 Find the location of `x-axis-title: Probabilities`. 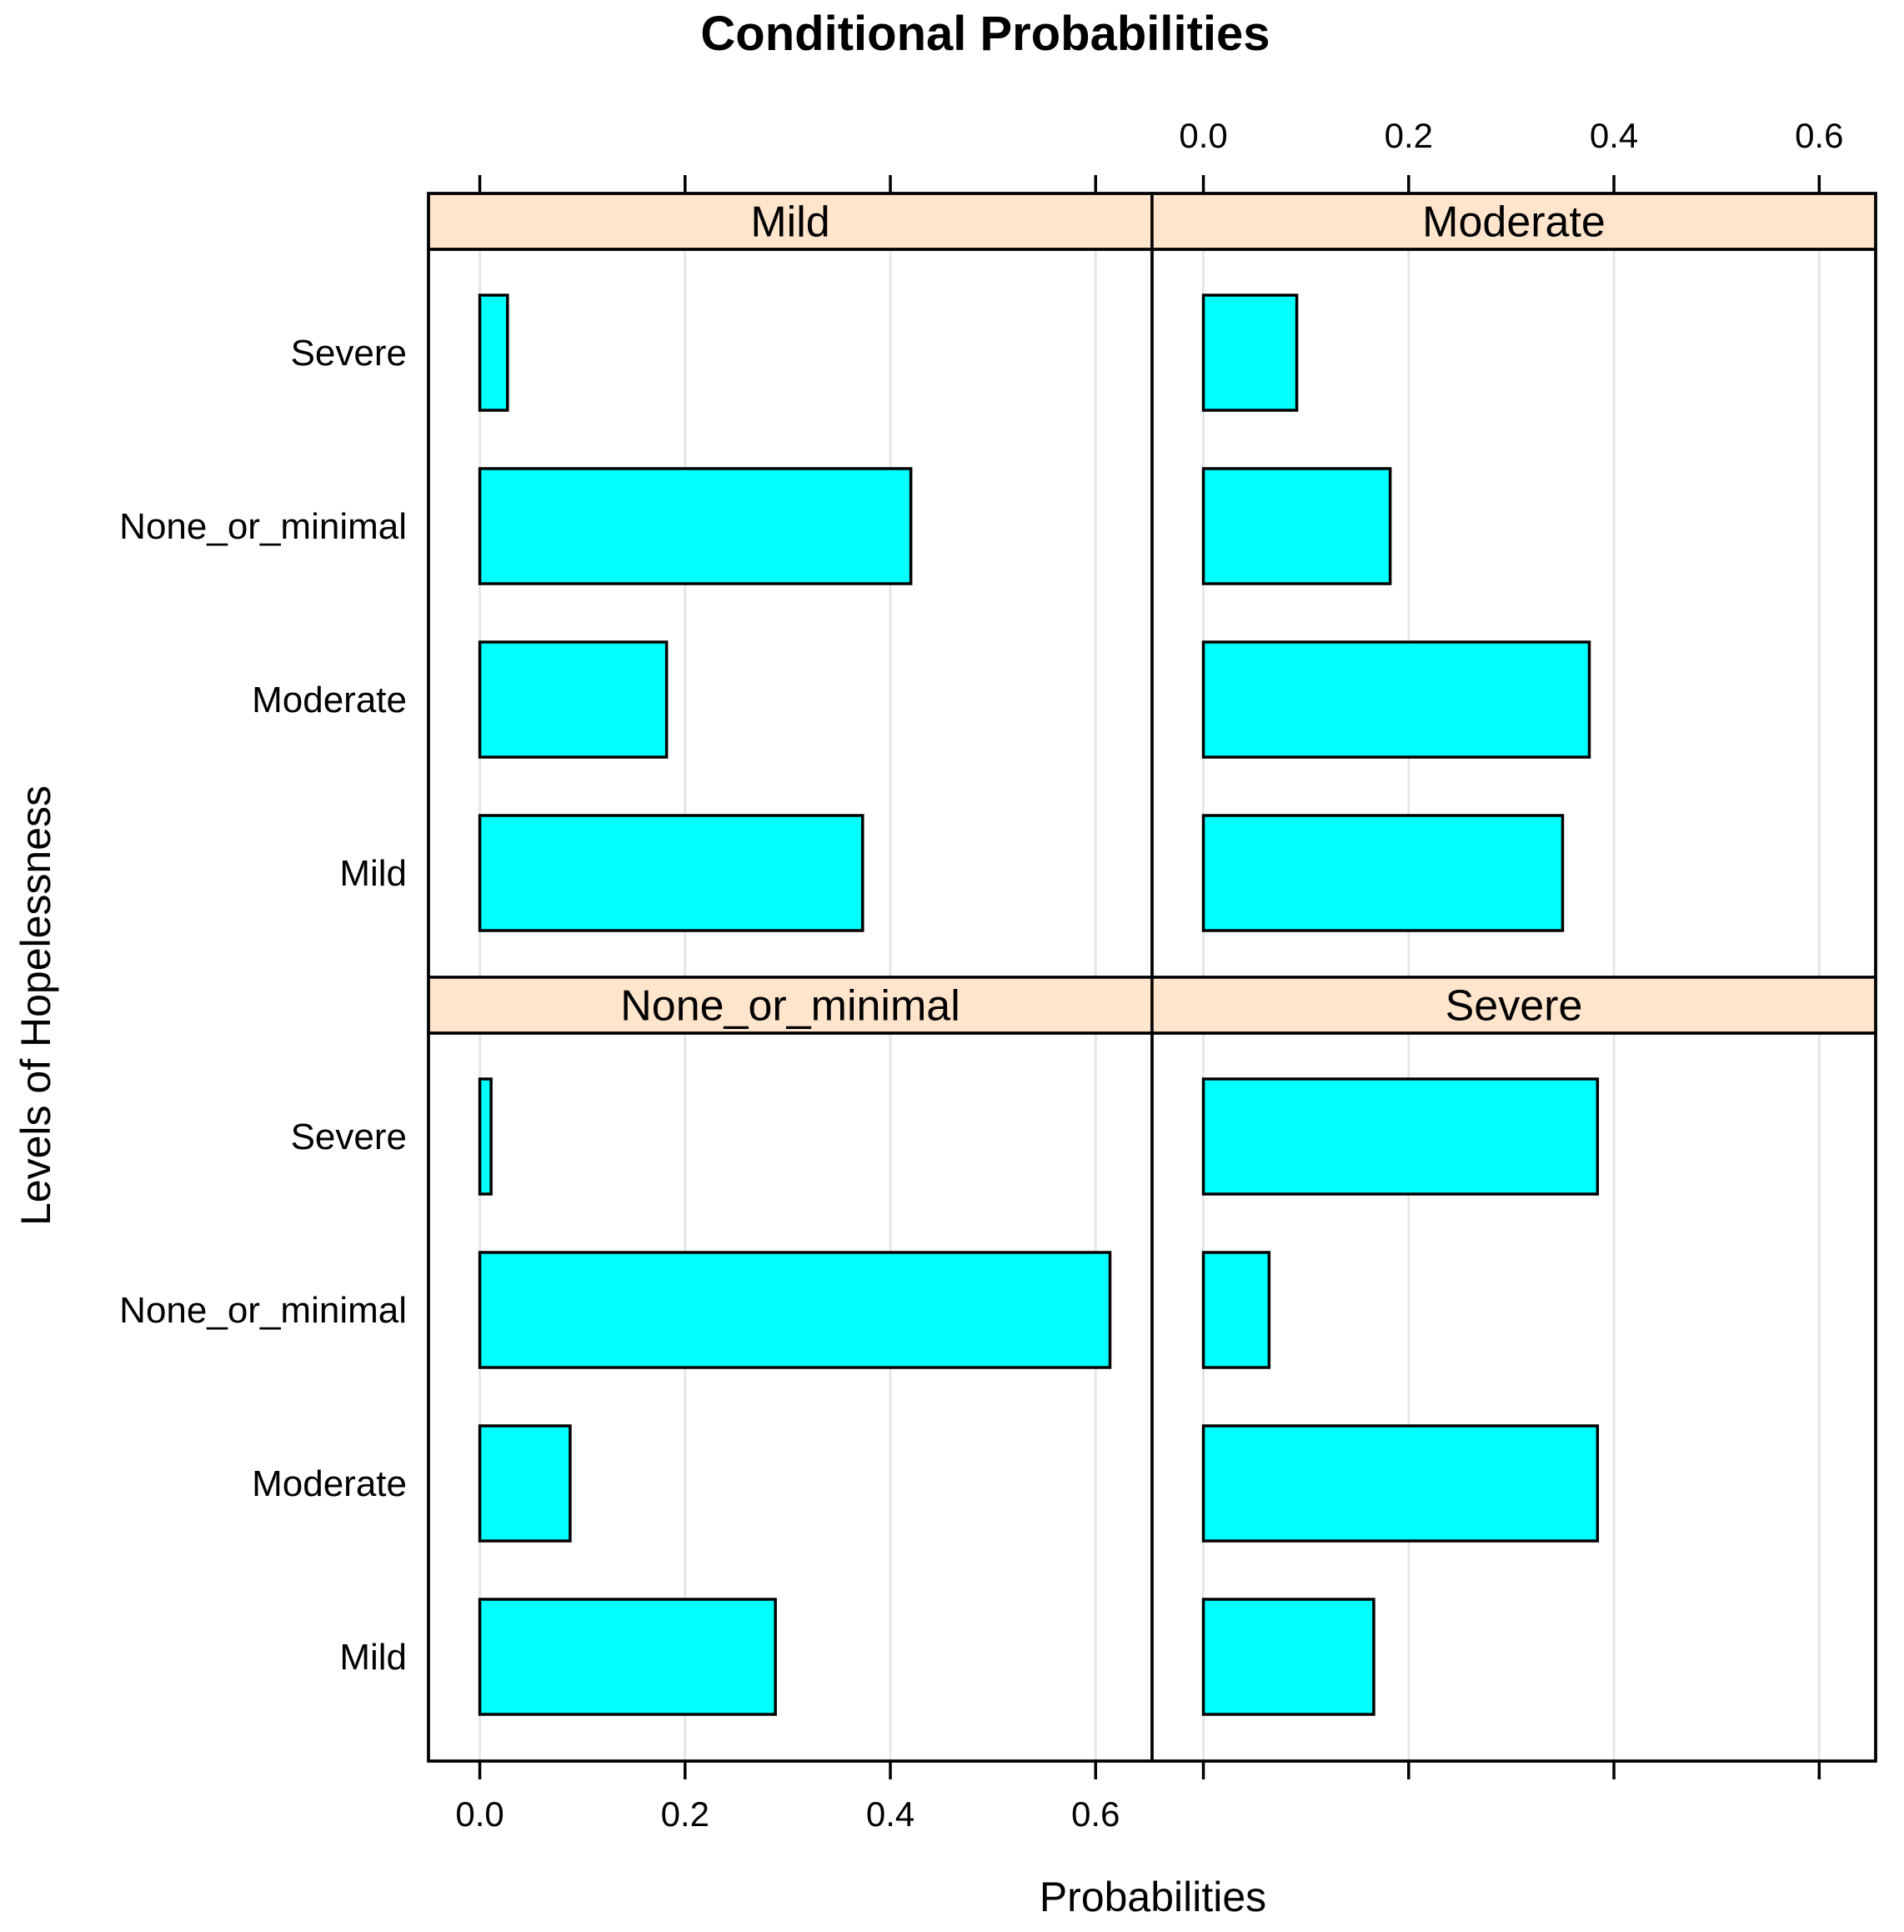

x-axis-title: Probabilities is located at coordinates (1153, 1897).